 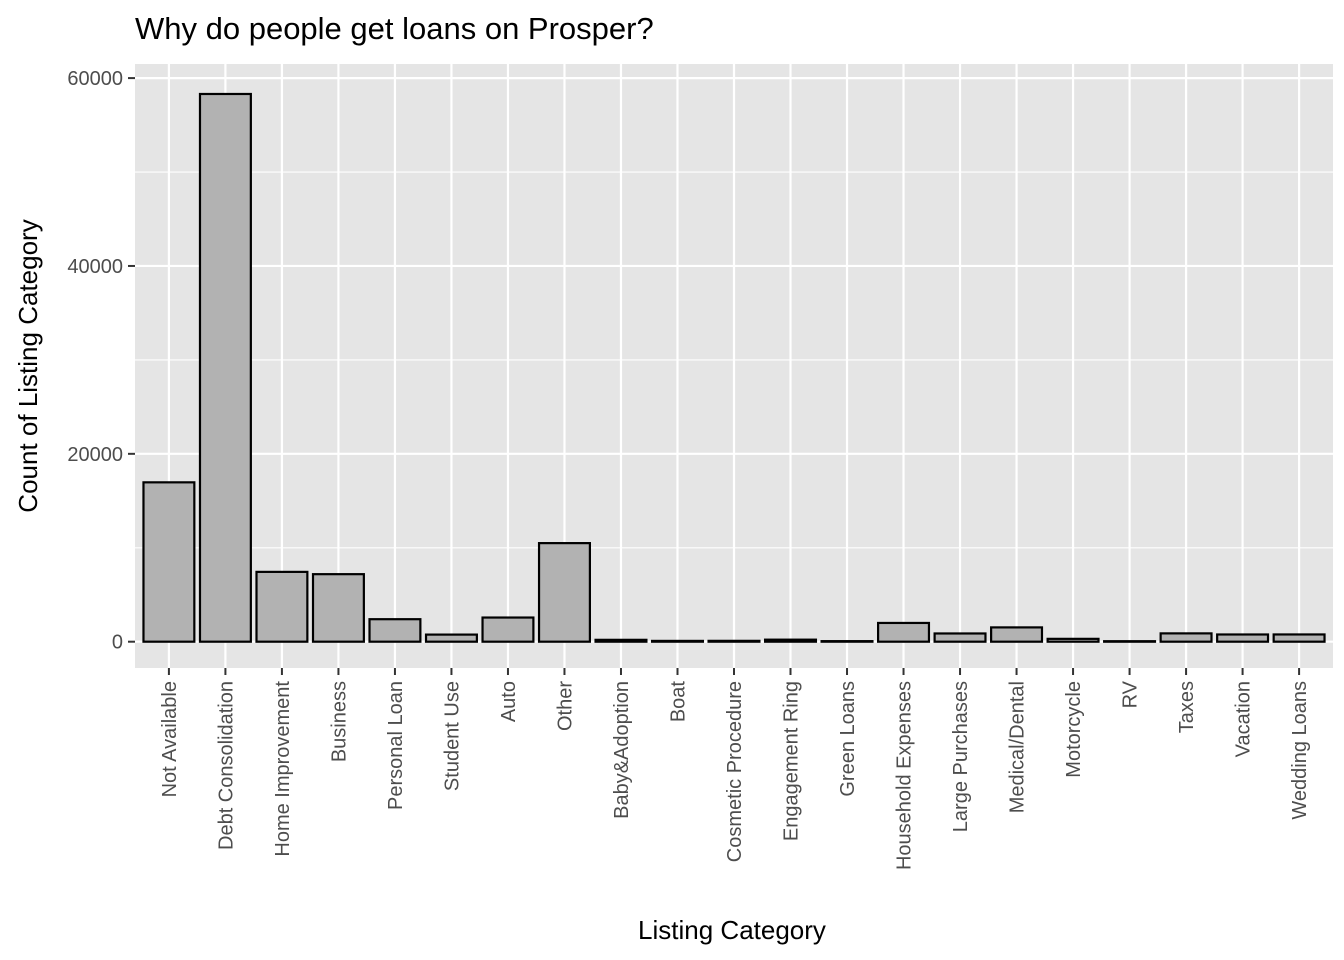 What do you see at coordinates (170, 739) in the screenshot?
I see `x-tick-label: Not Available` at bounding box center [170, 739].